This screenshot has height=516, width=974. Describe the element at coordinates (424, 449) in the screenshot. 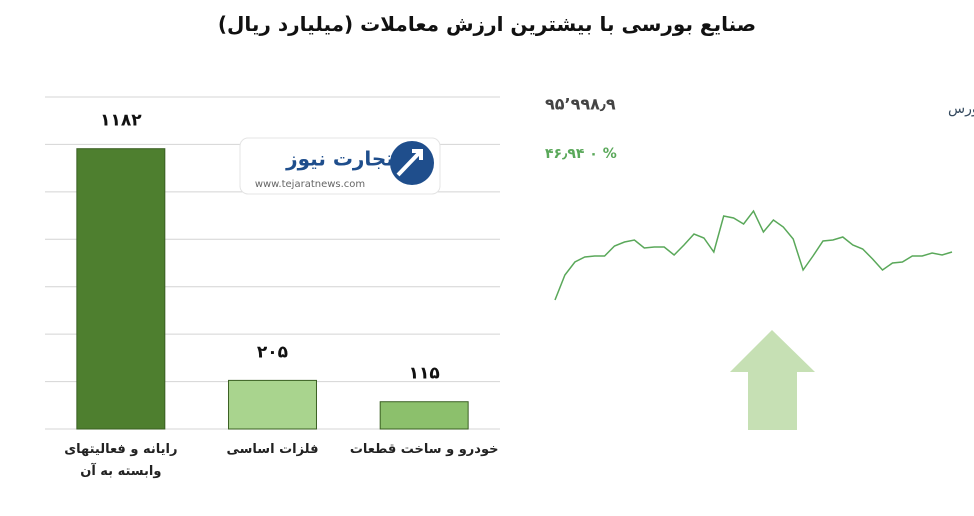

I see `x-tick-label: خودرو و ساخت قطعات` at that location.